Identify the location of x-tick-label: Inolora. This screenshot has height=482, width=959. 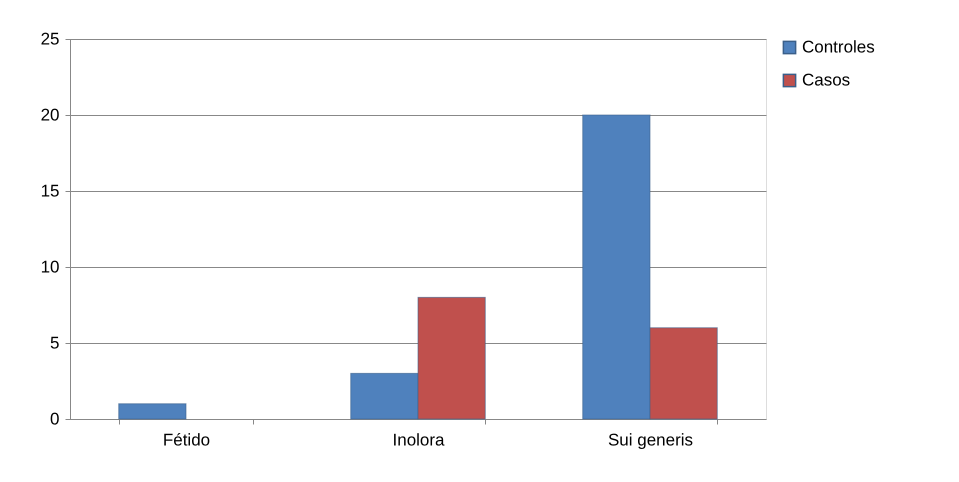
(419, 440).